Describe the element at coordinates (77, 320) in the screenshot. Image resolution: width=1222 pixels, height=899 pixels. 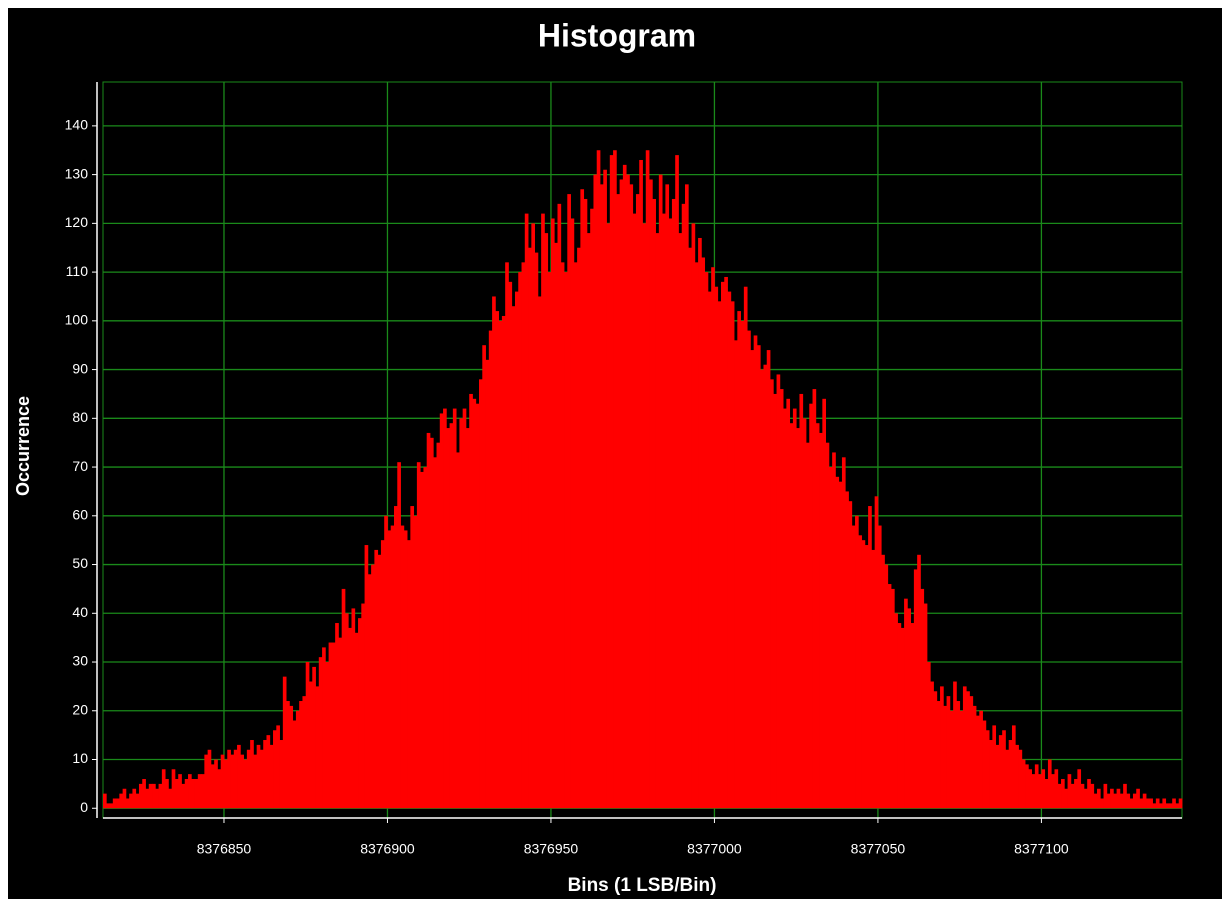
I see `y-tick-label: 100` at that location.